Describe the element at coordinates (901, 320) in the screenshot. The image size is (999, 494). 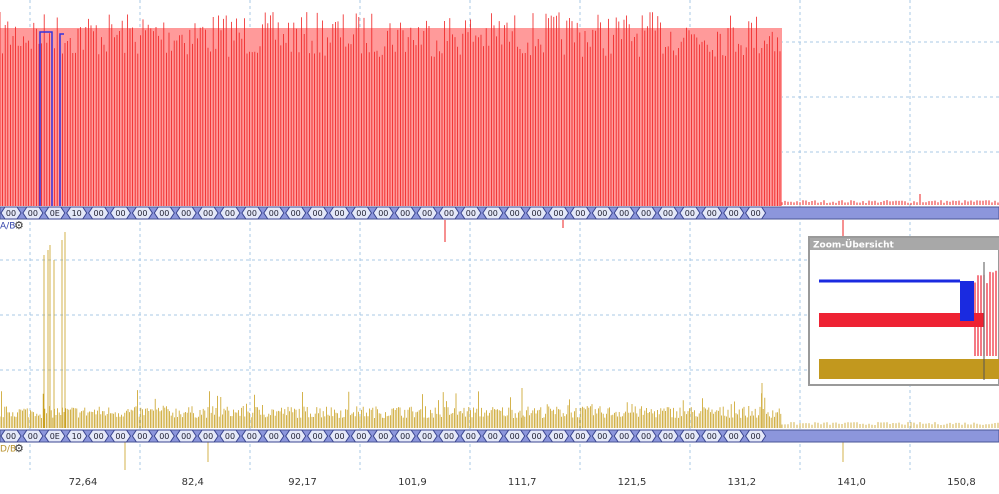
I see `zoom-red` at that location.